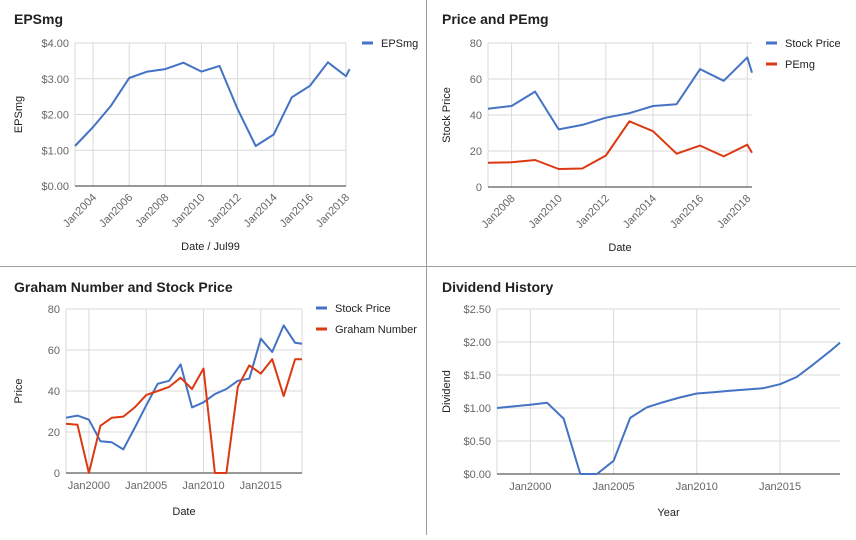 Image resolution: width=856 pixels, height=540 pixels. I want to click on legend-label-pemg: PEmg, so click(800, 65).